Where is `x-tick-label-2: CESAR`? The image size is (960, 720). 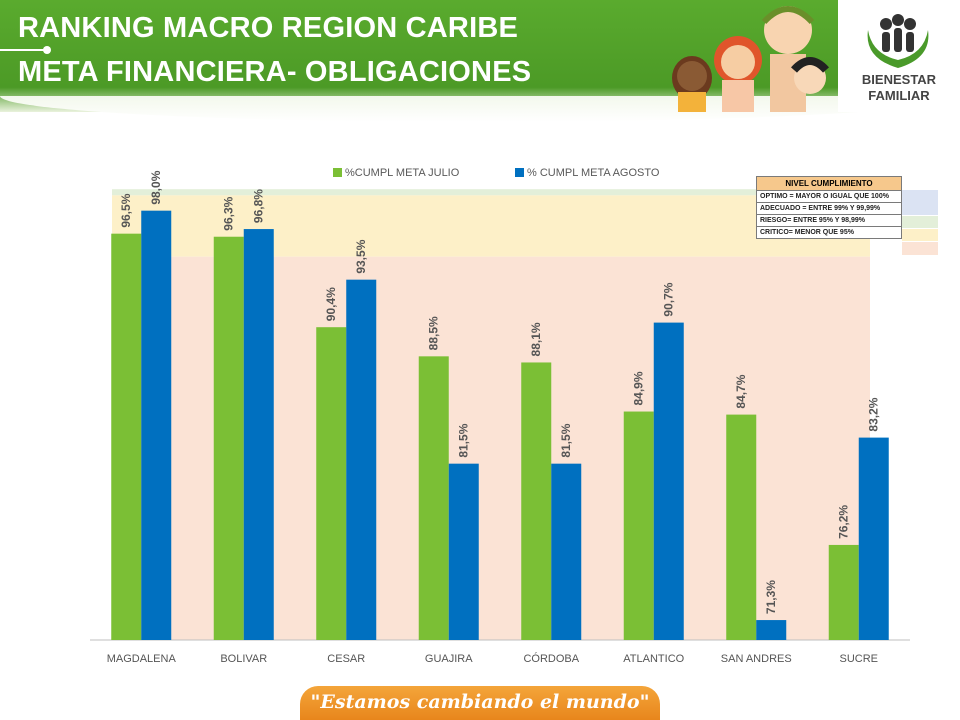 x-tick-label-2: CESAR is located at coordinates (346, 659).